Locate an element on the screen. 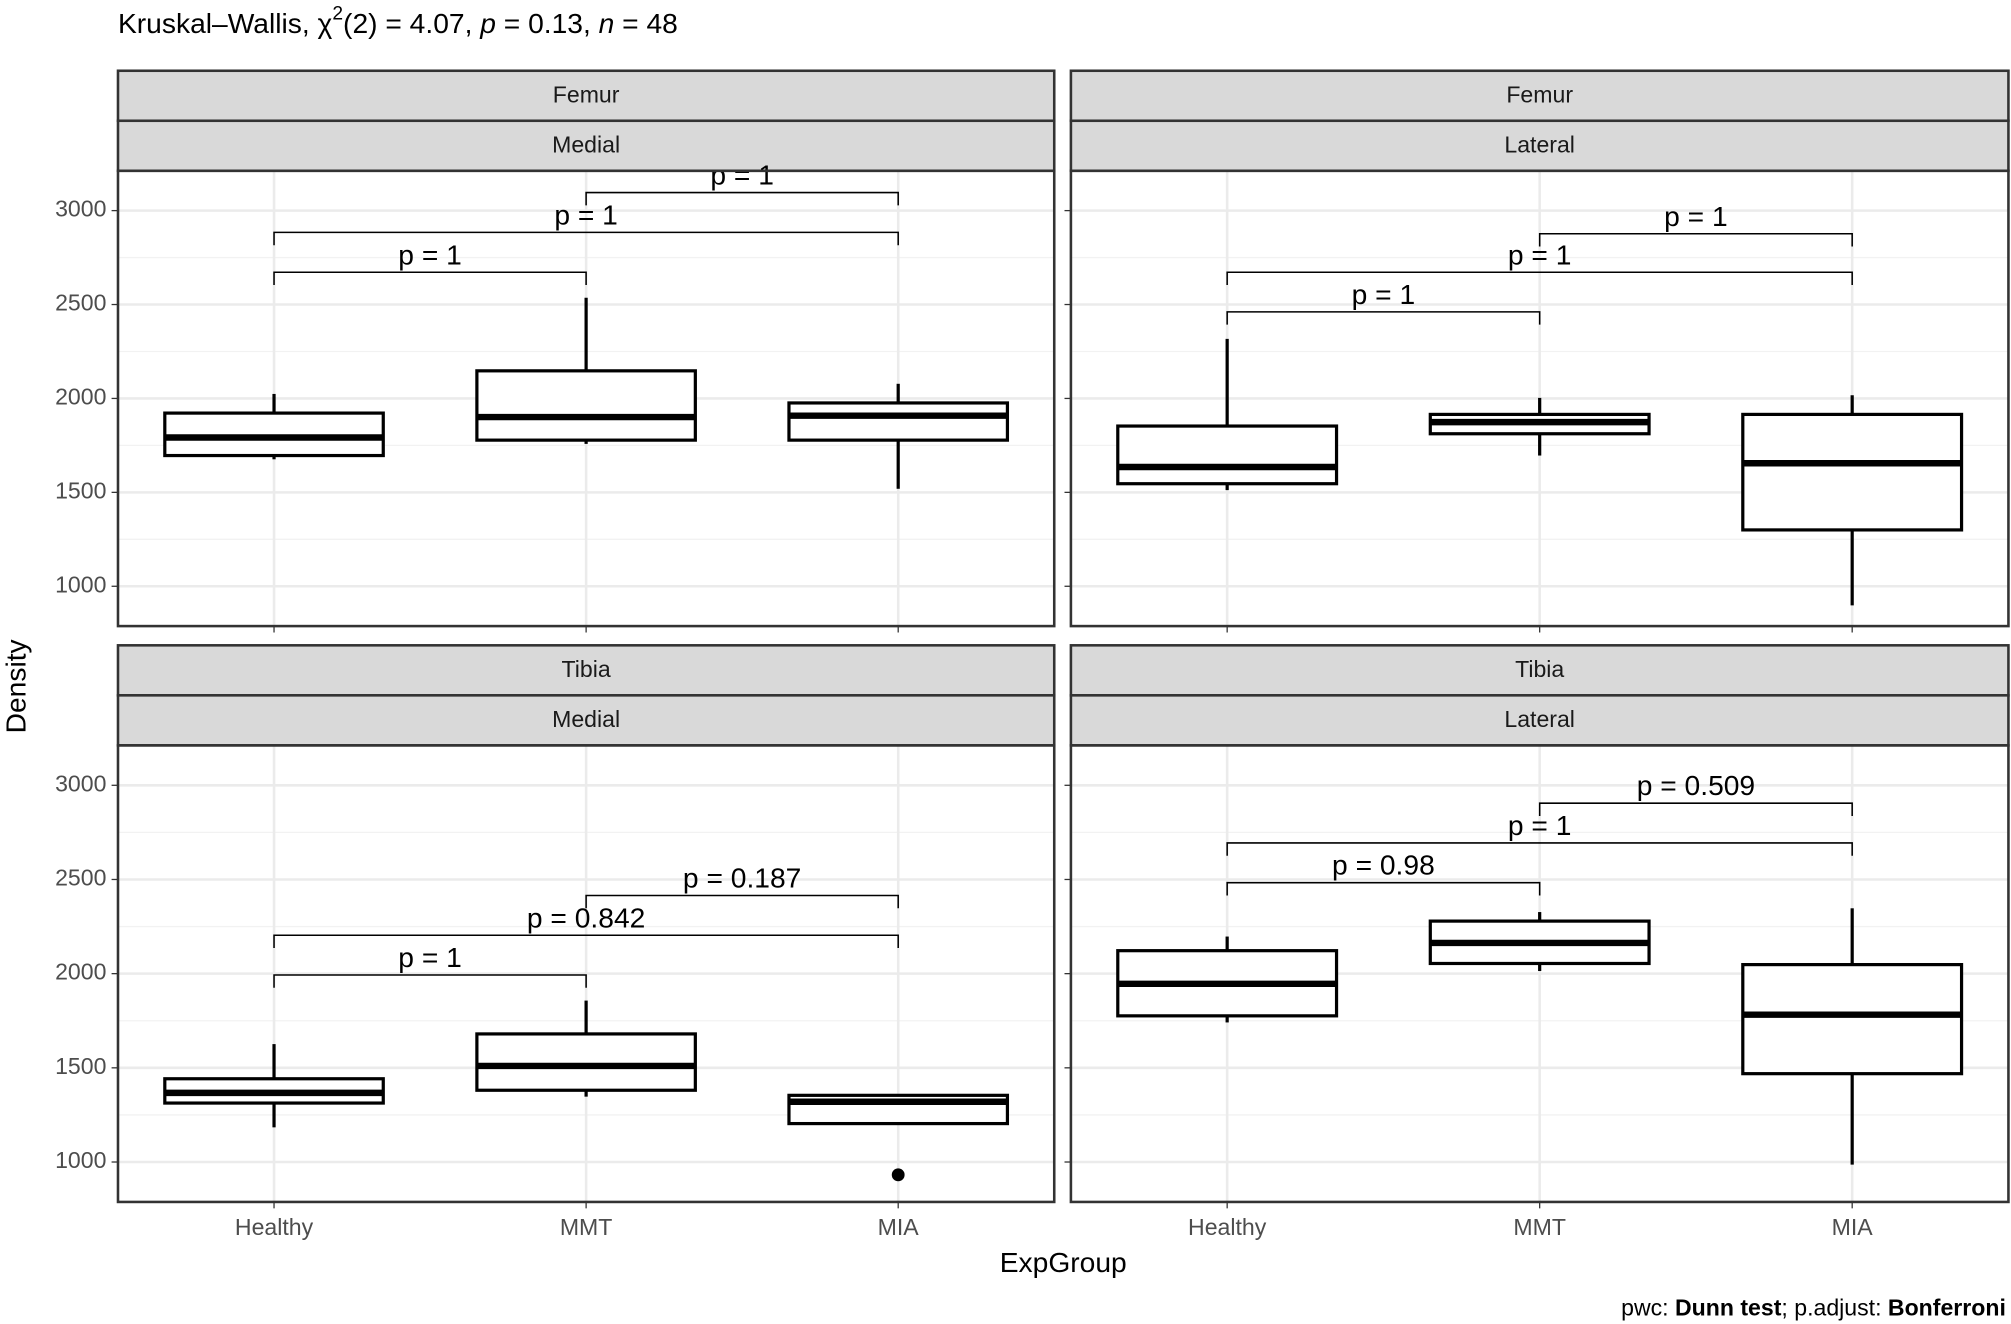 Image resolution: width=2011 pixels, height=1324 pixels. caption-part: pwc: is located at coordinates (1648, 1308).